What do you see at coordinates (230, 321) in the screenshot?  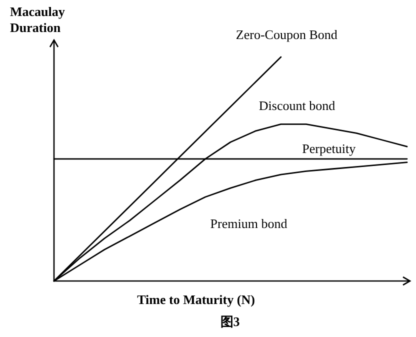 I see `caption: 图3` at bounding box center [230, 321].